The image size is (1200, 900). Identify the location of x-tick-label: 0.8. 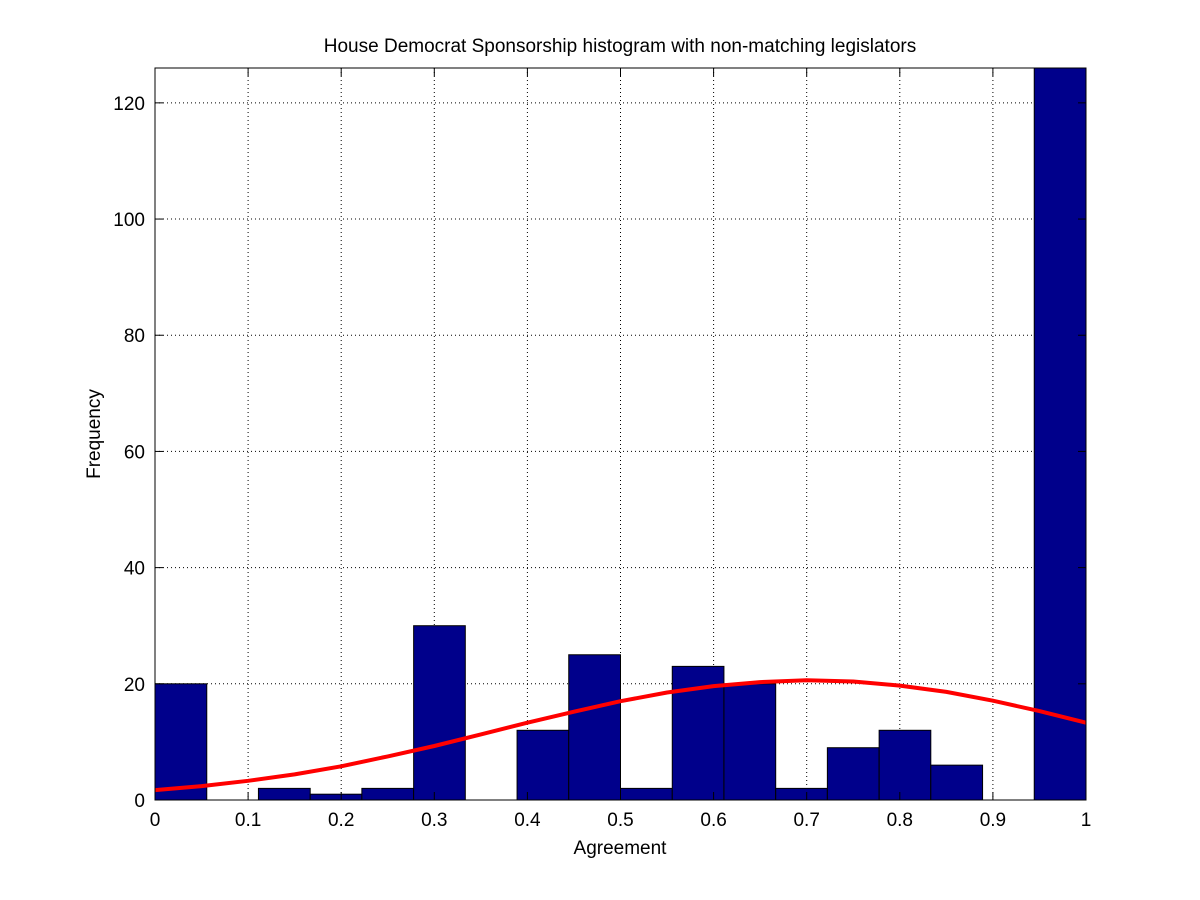
(900, 820).